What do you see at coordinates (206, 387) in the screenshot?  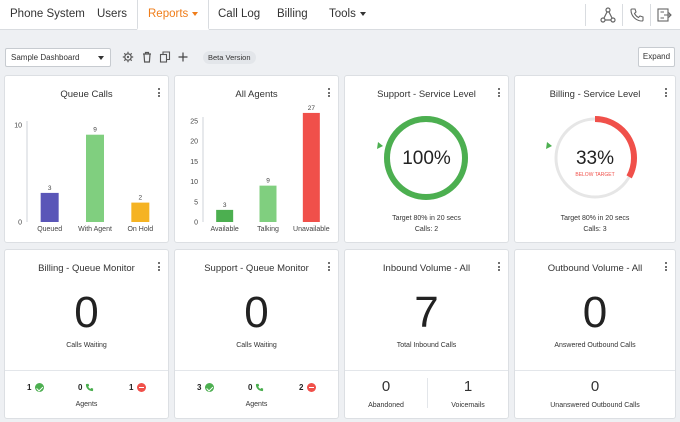 I see `agents-available: 3` at bounding box center [206, 387].